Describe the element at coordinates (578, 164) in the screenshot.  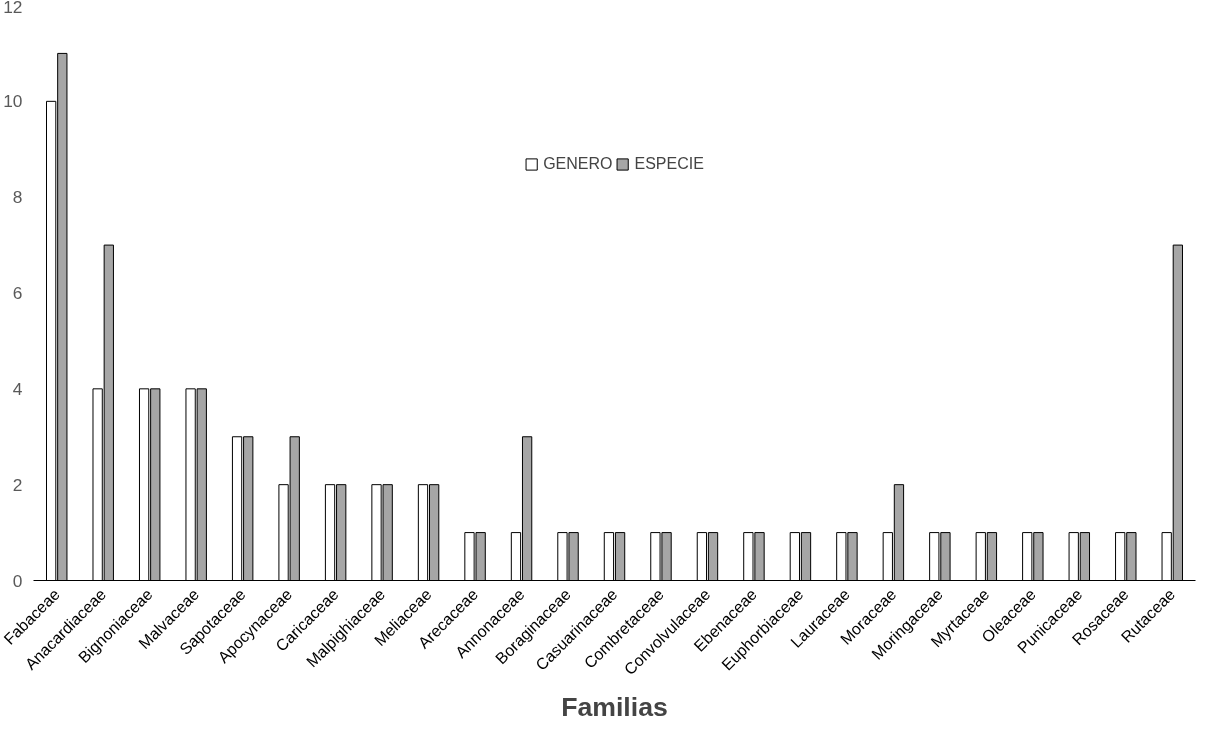
I see `legend-label: GENERO` at that location.